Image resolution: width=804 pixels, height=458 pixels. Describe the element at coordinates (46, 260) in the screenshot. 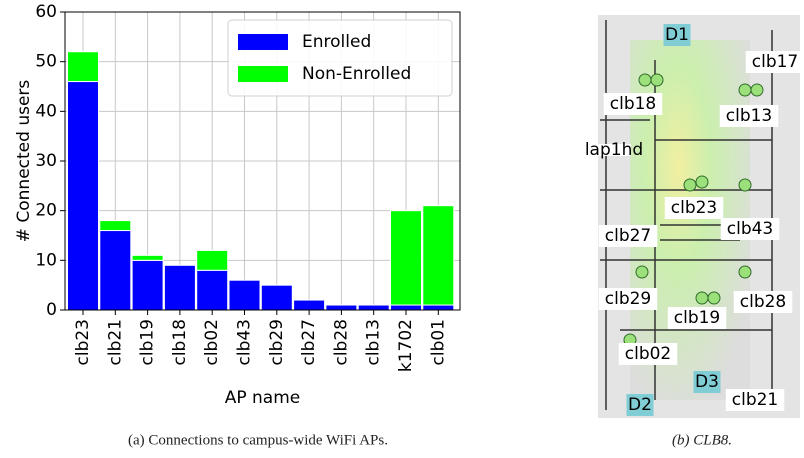

I see `y-tick-label: 10` at that location.